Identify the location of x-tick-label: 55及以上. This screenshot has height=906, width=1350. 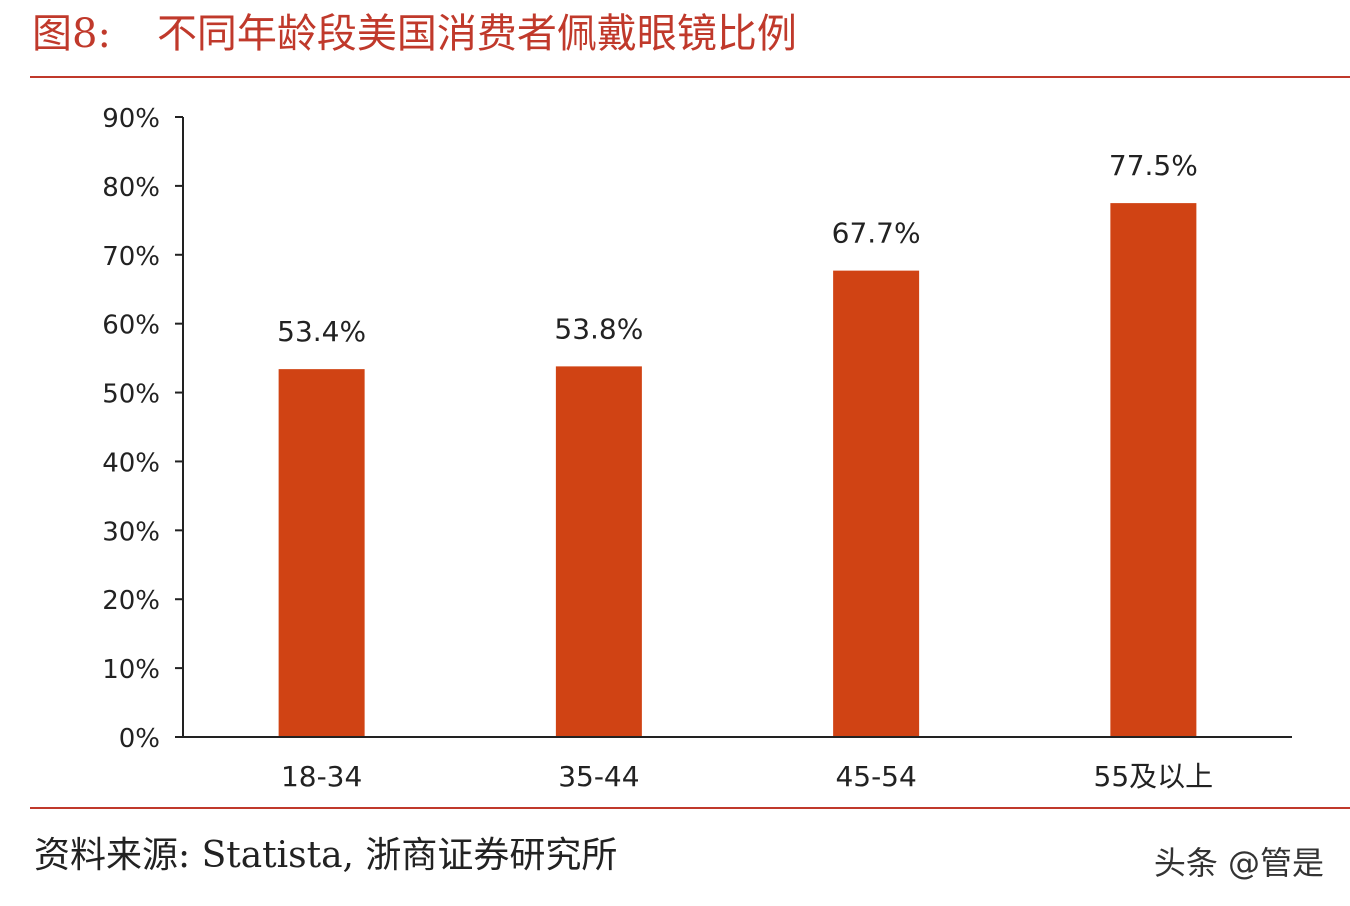
(1154, 776).